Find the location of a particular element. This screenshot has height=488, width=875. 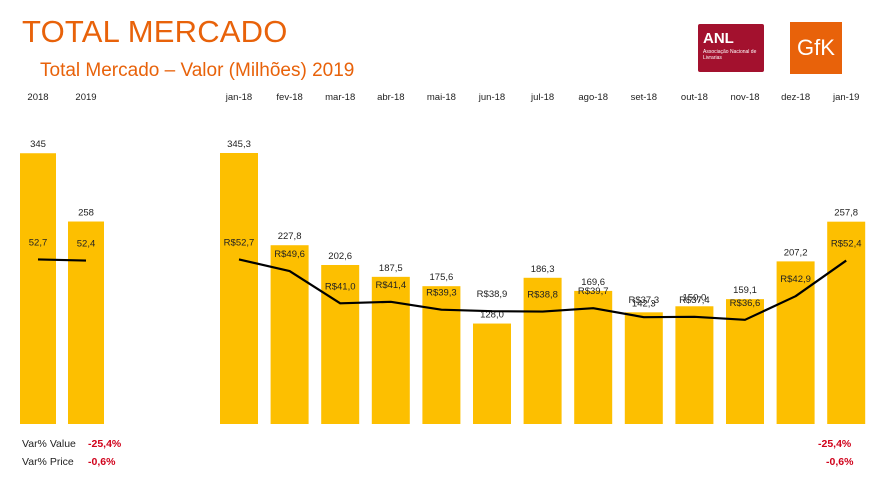

category-label-nov-18: nov-18 is located at coordinates (744, 97).